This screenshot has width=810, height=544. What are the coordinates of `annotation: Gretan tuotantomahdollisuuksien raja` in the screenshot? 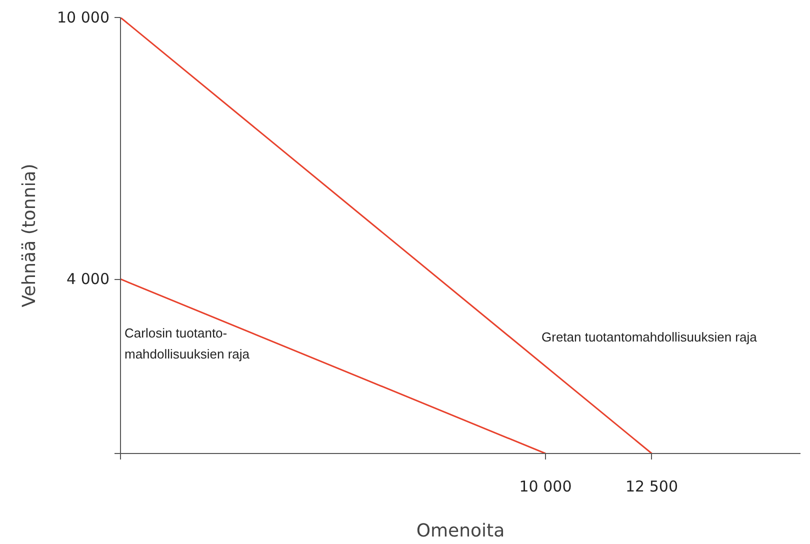 It's located at (650, 337).